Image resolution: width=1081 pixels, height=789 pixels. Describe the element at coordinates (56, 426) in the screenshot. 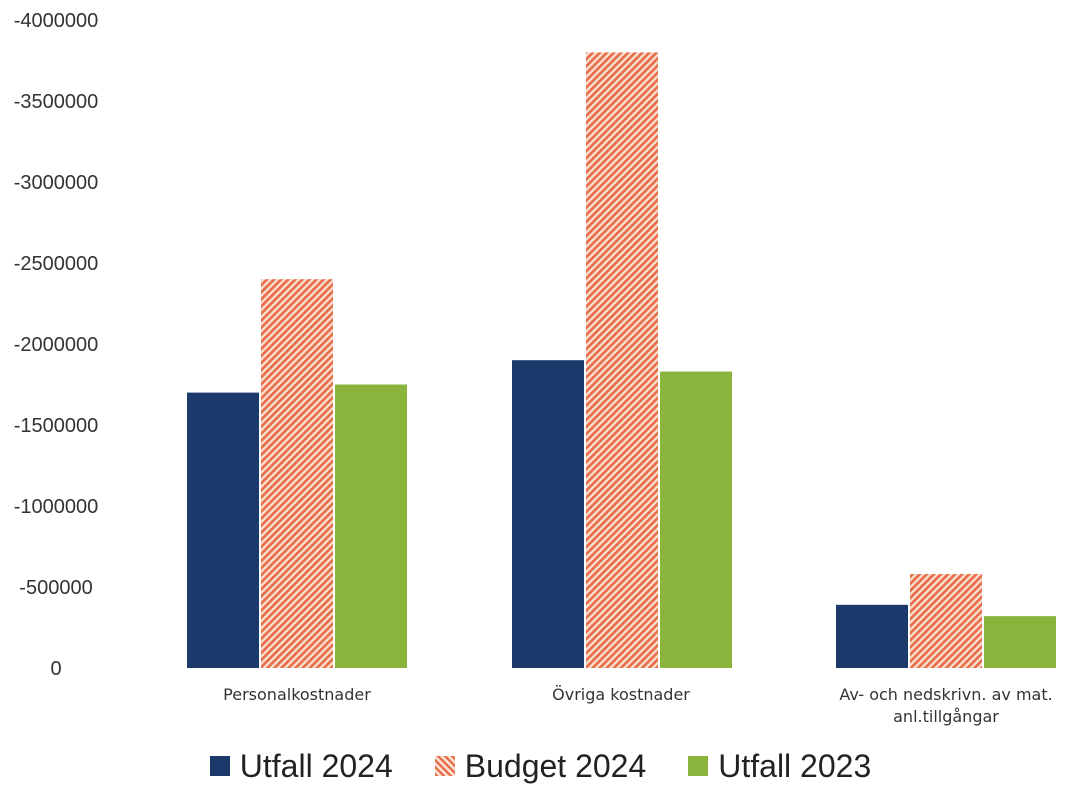

I see `y-tick-label: -1500000` at that location.